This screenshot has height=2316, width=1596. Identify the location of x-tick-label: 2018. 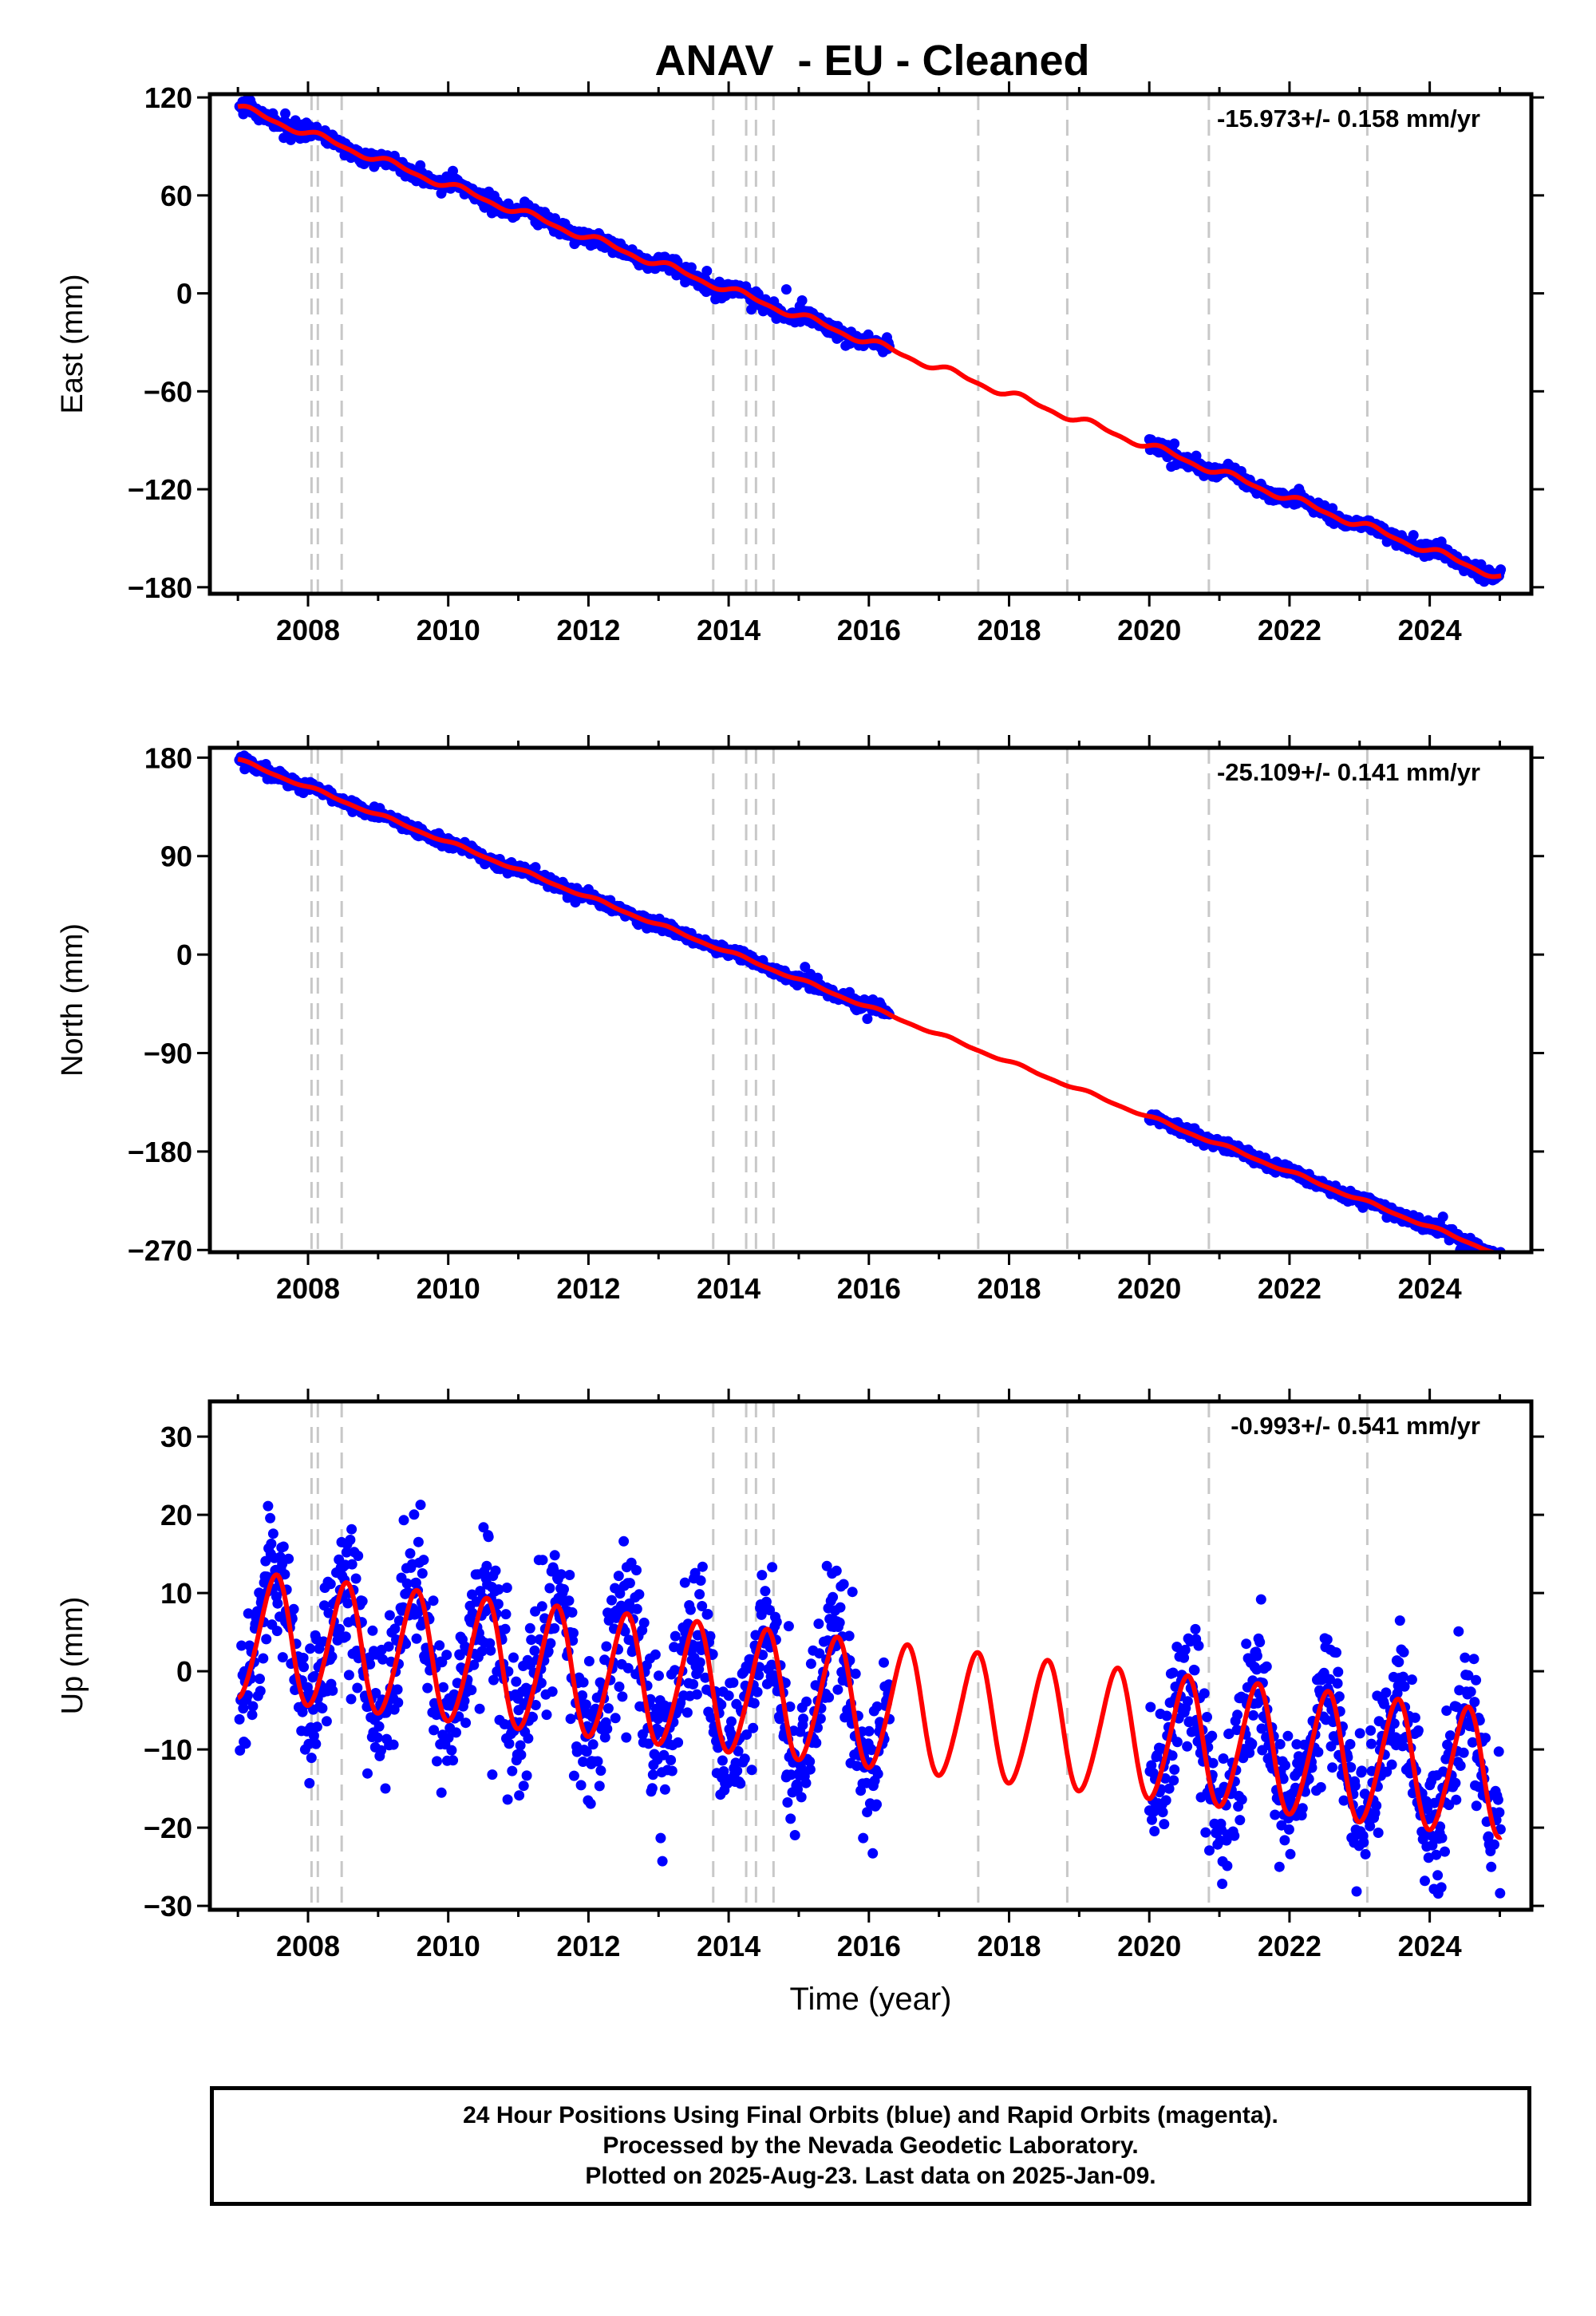
(1009, 1946).